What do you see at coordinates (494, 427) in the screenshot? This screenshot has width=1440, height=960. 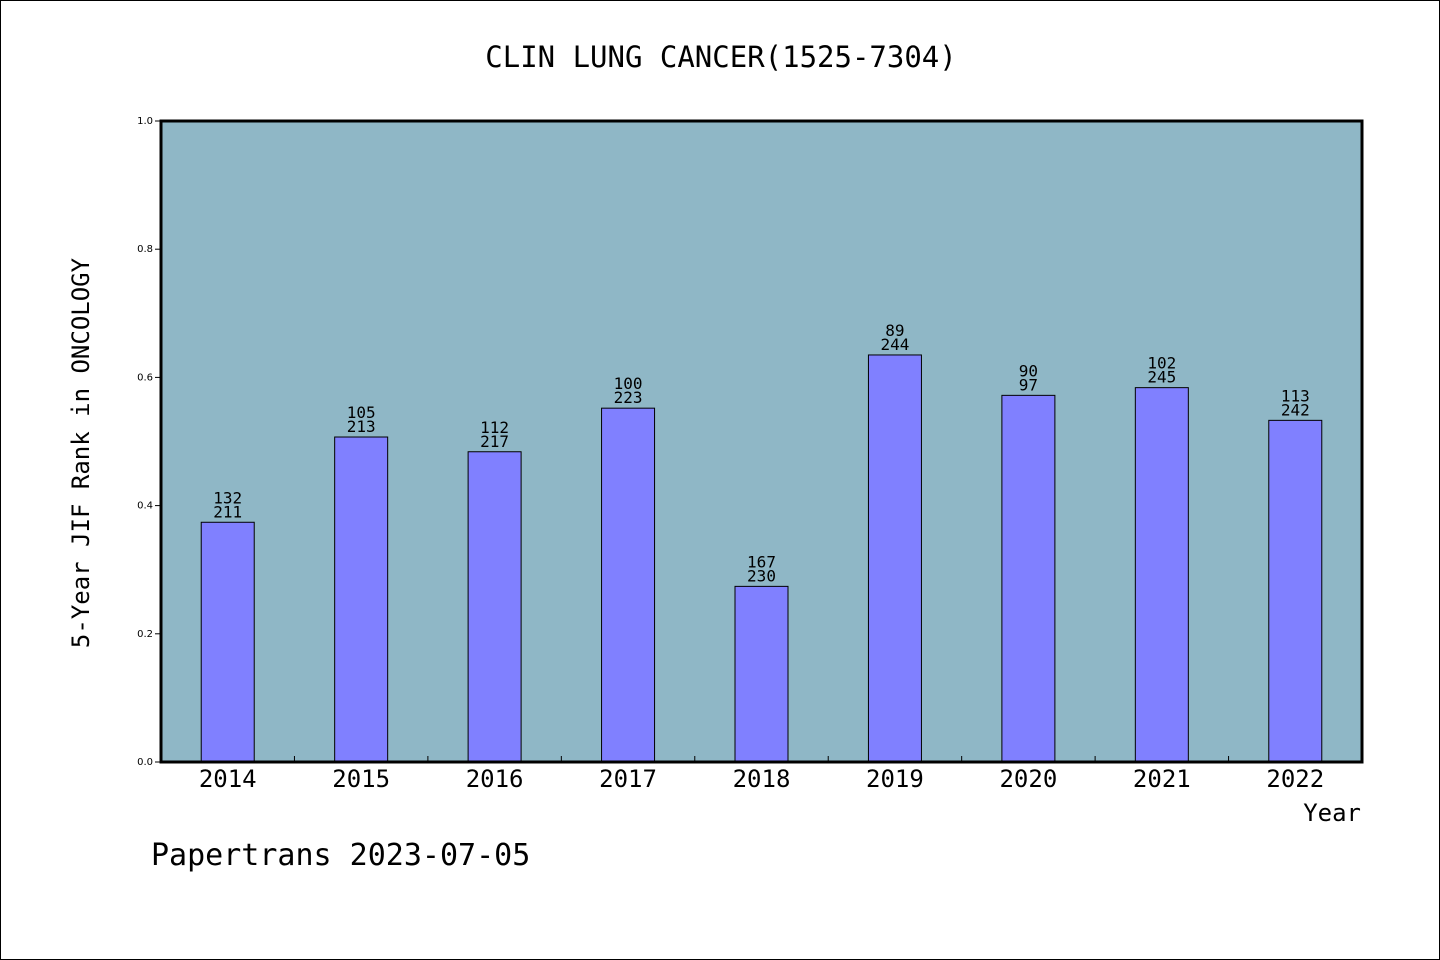 I see `bar-label-top: 112` at bounding box center [494, 427].